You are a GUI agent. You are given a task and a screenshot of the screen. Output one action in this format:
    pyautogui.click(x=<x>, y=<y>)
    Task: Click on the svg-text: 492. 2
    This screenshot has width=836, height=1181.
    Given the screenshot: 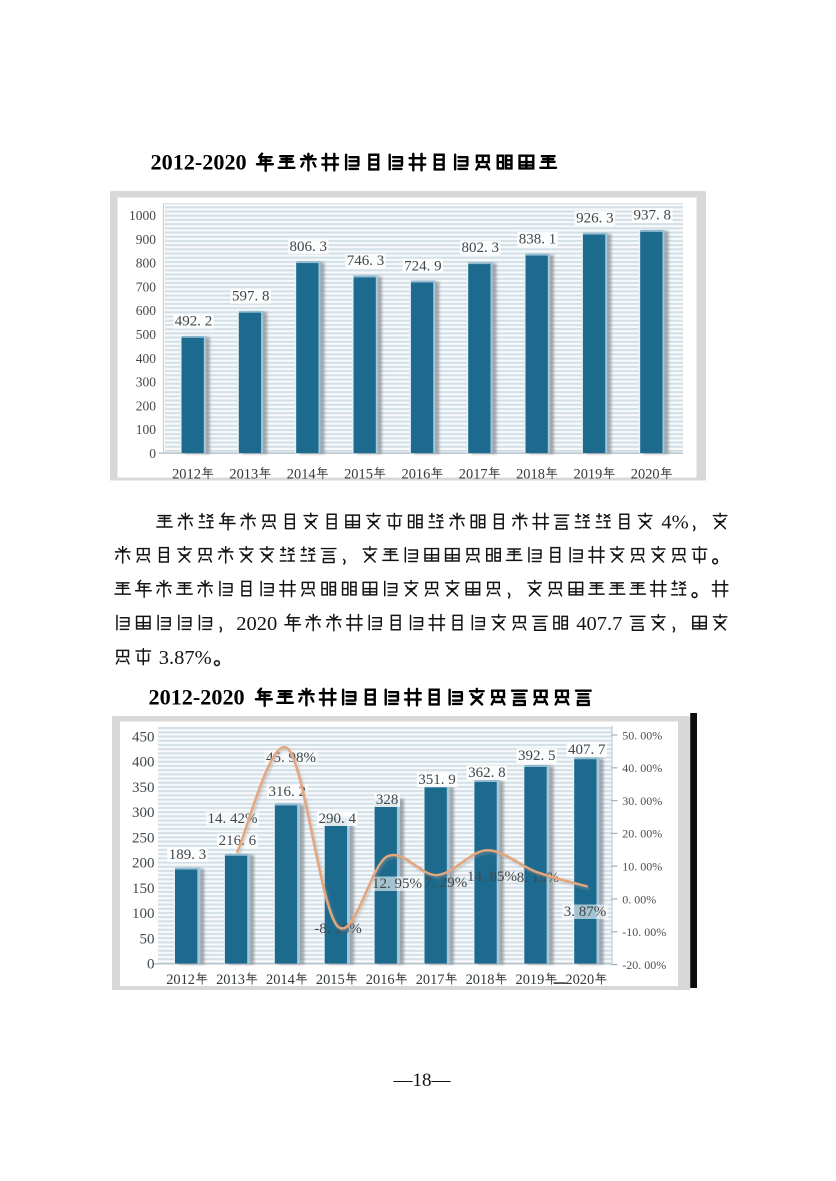 What is the action you would take?
    pyautogui.click(x=194, y=322)
    